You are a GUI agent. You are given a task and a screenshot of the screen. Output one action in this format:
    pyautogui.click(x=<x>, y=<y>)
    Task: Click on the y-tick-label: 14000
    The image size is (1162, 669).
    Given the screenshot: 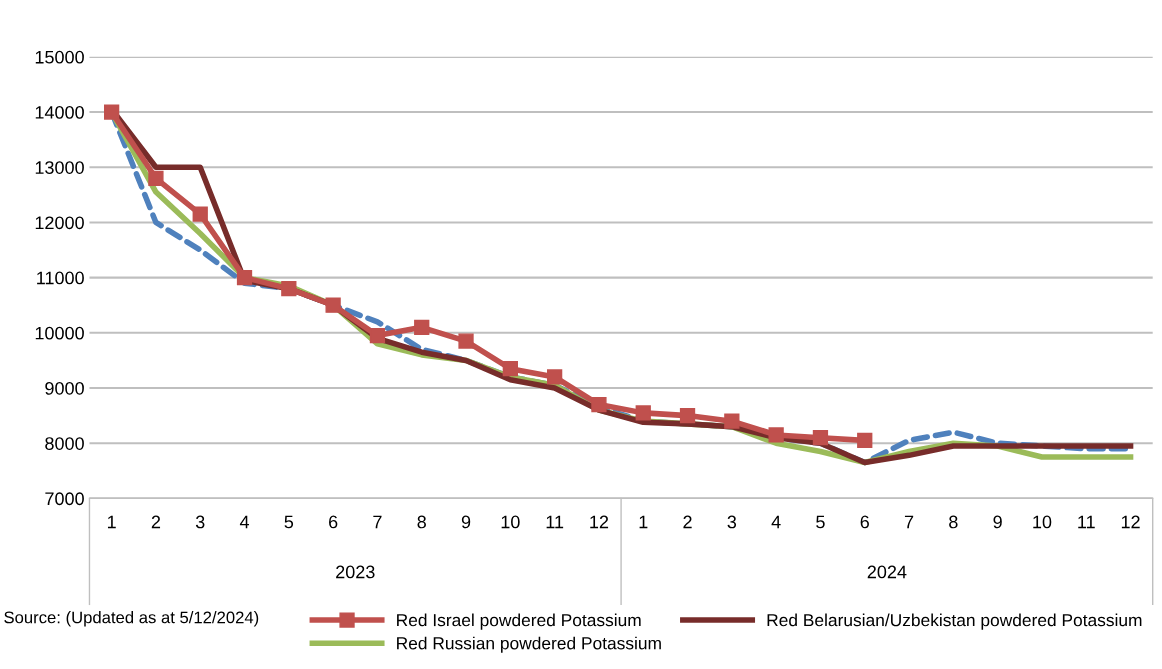 What is the action you would take?
    pyautogui.click(x=59, y=112)
    